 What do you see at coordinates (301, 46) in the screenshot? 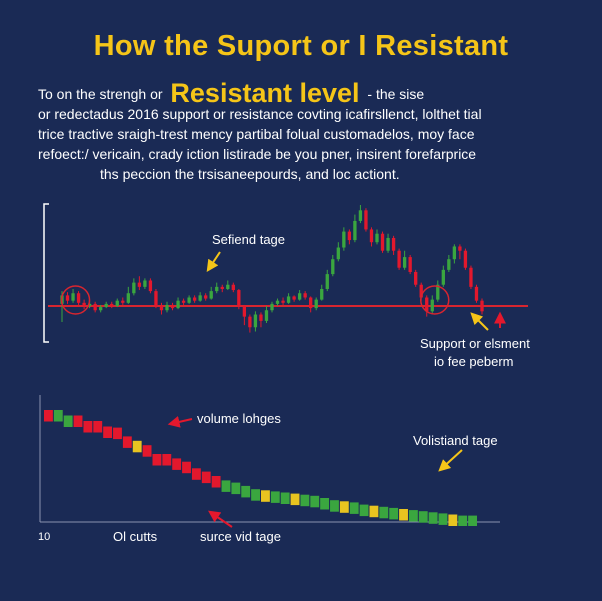
I see `chart-title: How the Suport or I Resistant` at bounding box center [301, 46].